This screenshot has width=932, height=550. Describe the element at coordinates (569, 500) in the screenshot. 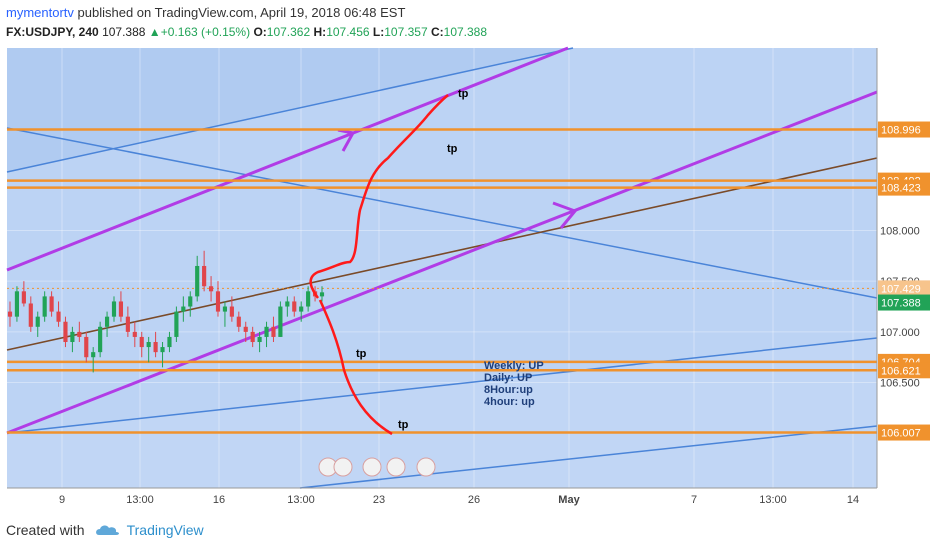

I see `x-tick-label: May` at that location.